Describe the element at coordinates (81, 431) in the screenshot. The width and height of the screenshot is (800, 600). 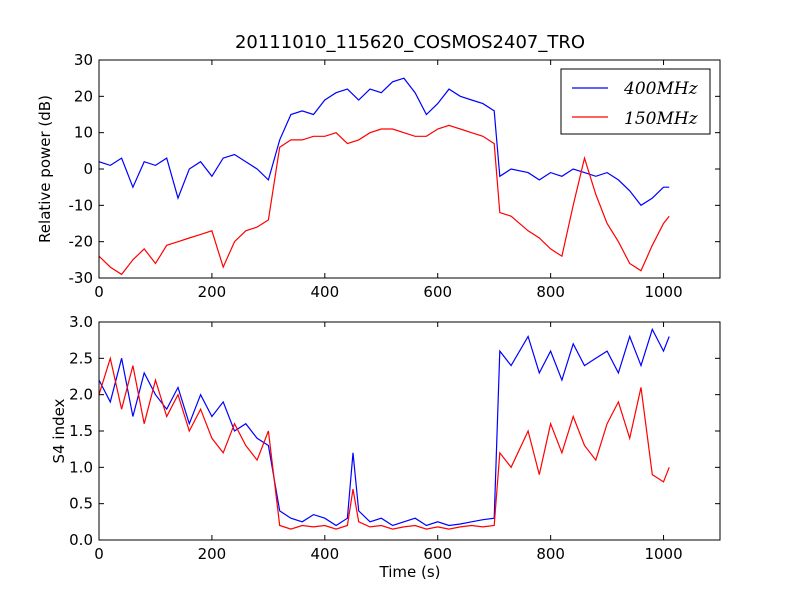
I see `s4-y-tick-label: 1.5` at that location.